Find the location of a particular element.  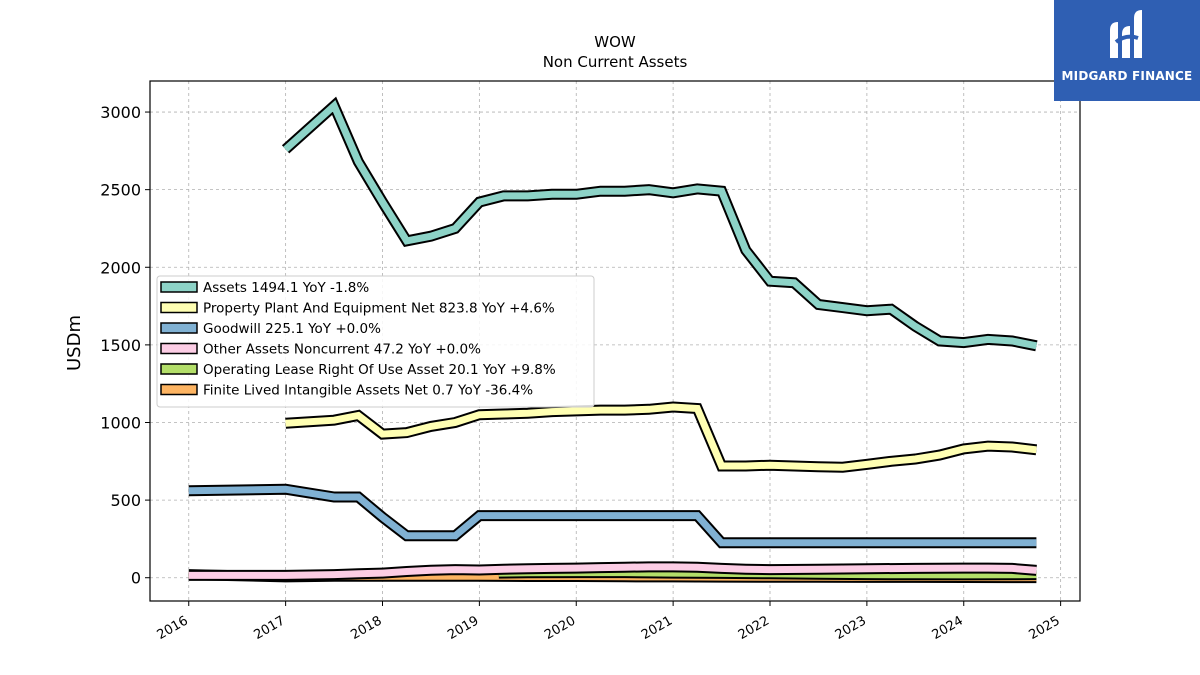

y-tick-label: 1000 is located at coordinates (120, 422).